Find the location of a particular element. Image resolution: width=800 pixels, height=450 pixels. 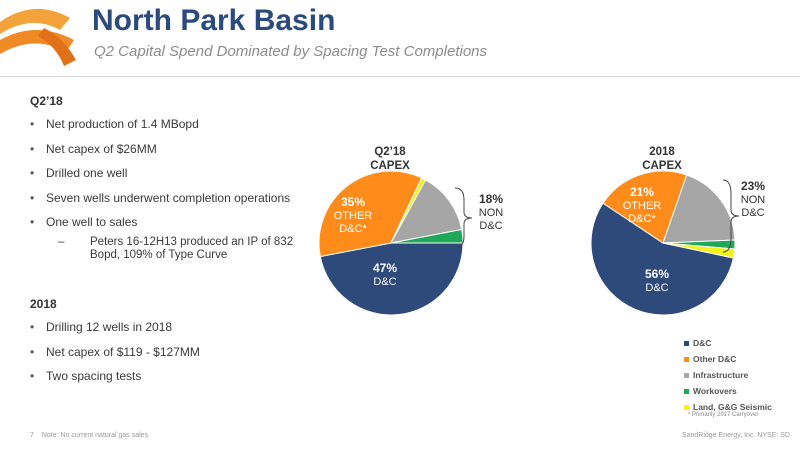

legend-label: Other D&C is located at coordinates (715, 359).